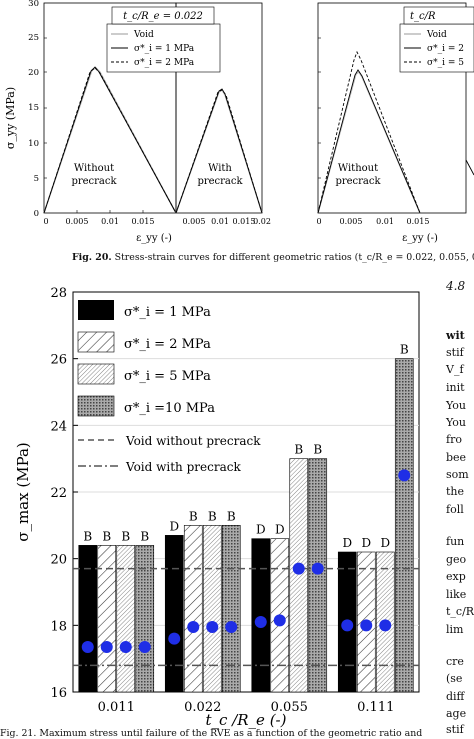  I want to click on right-column-line: the, so click(455, 491).